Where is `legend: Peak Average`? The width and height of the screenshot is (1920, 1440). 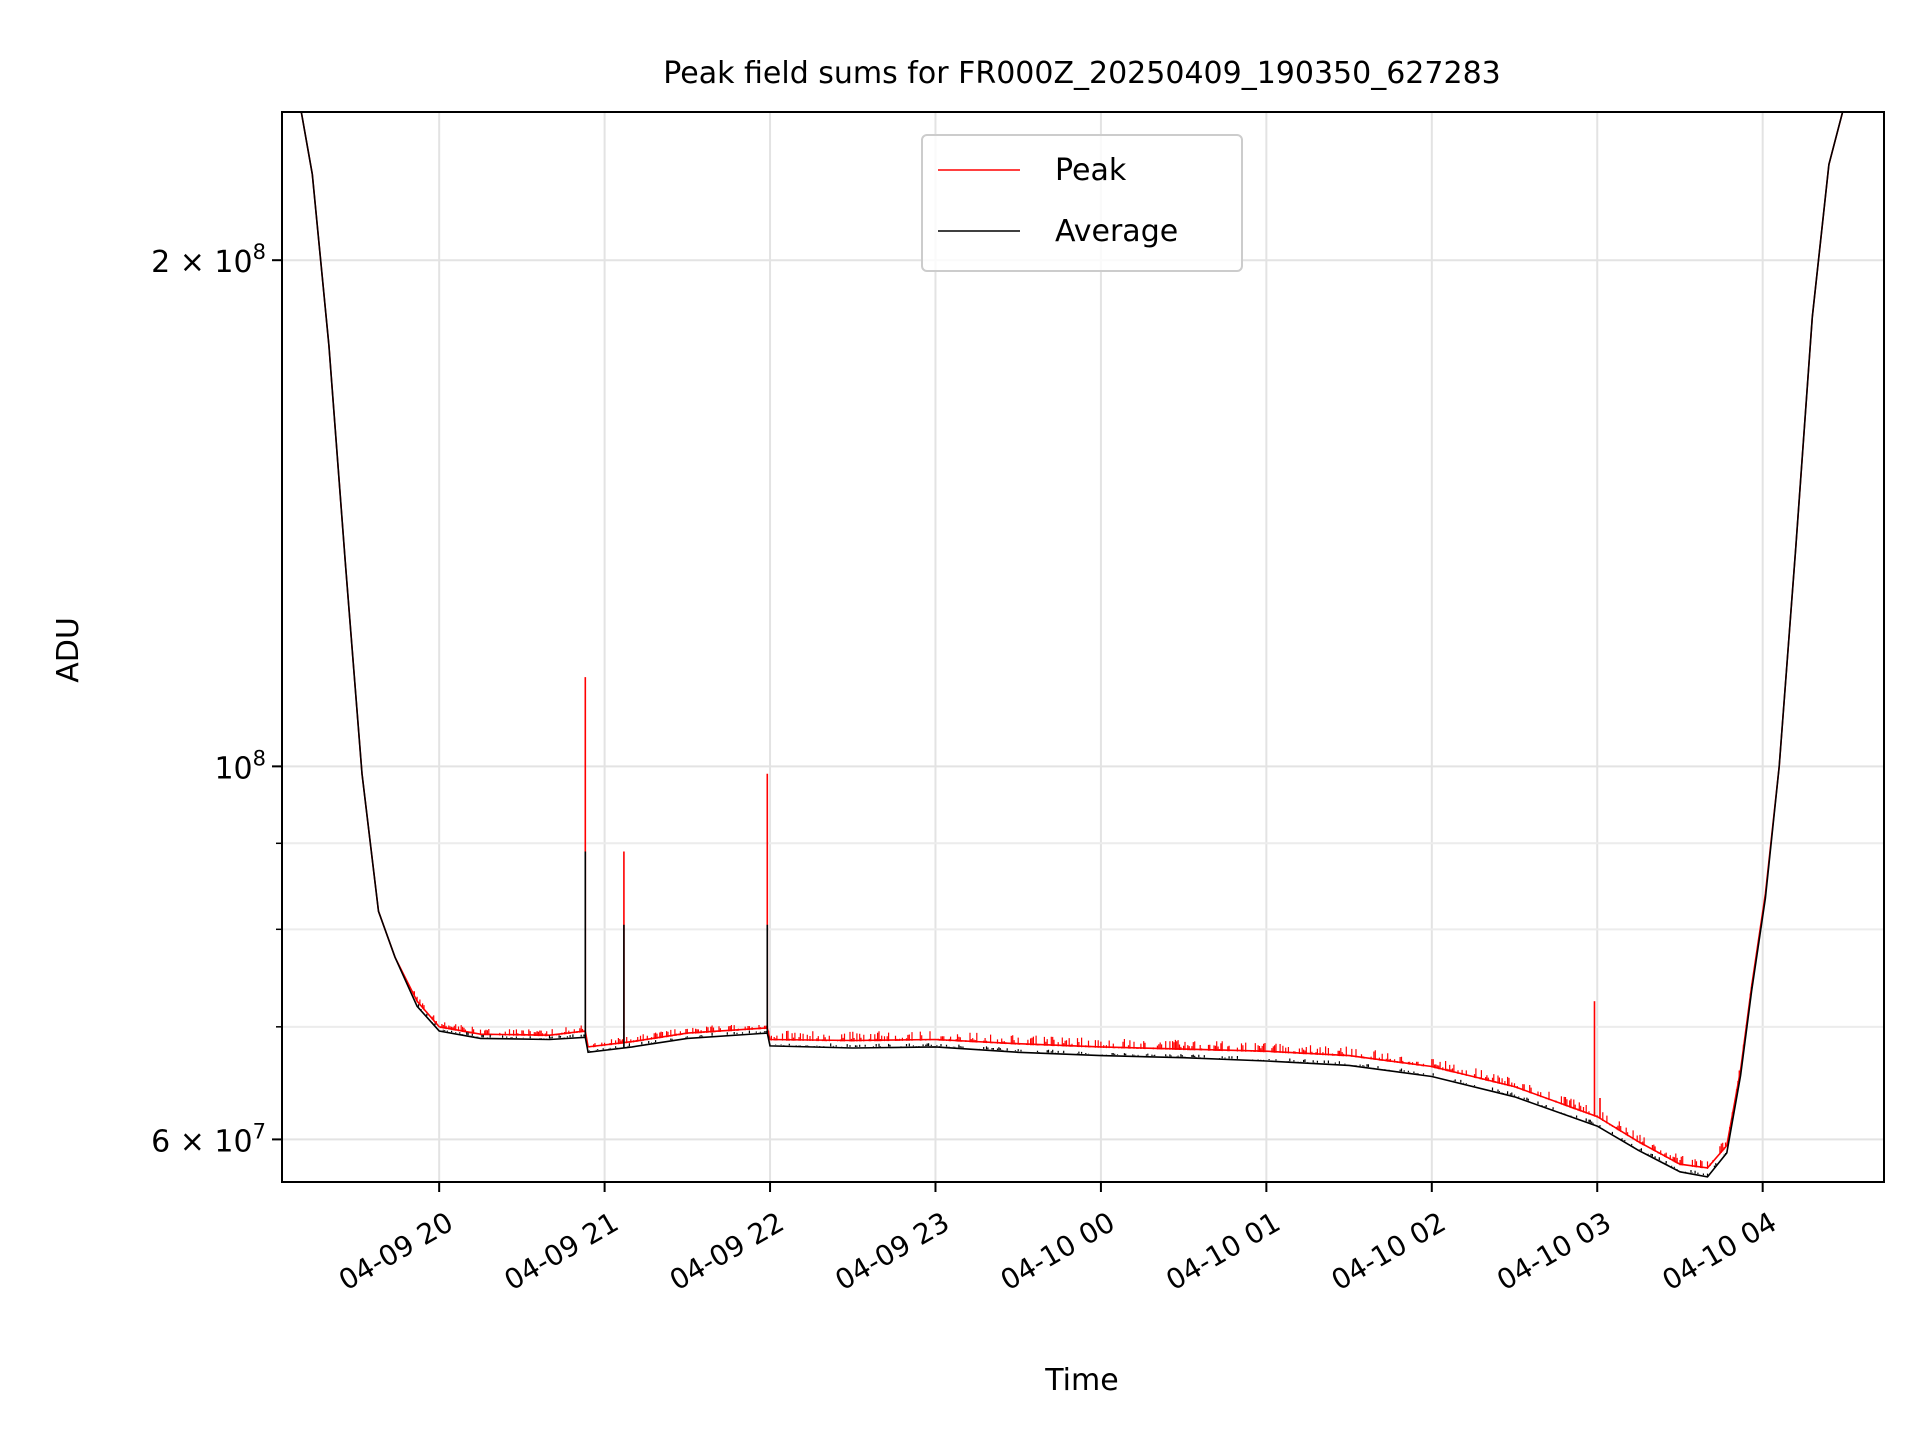
legend: Peak Average is located at coordinates (1082, 203).